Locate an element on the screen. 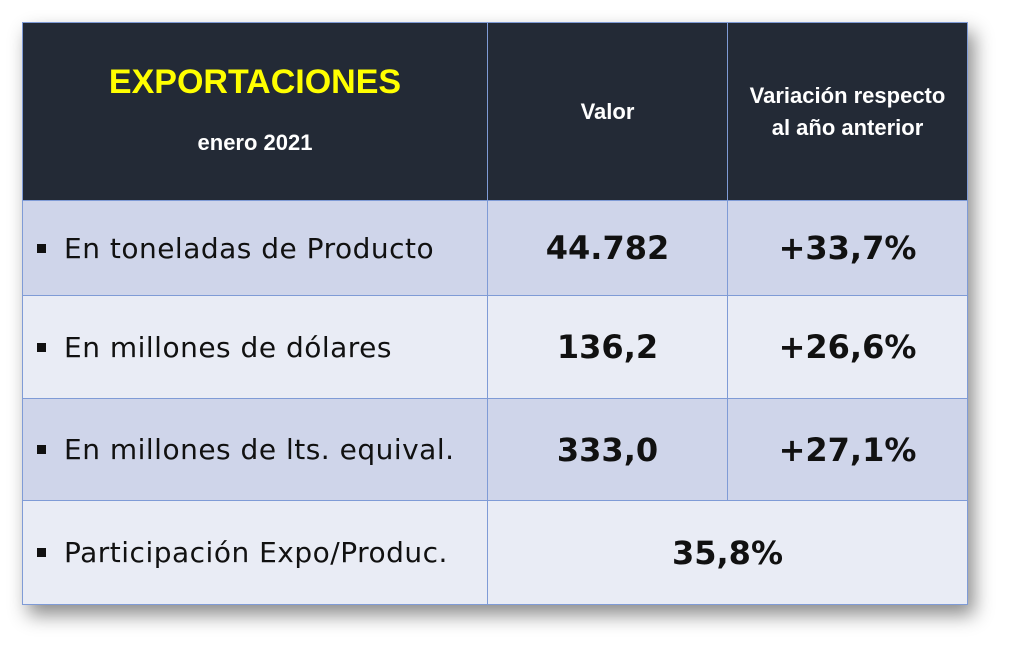 The height and width of the screenshot is (649, 1011). row-label: En toneladas de Producto is located at coordinates (249, 248).